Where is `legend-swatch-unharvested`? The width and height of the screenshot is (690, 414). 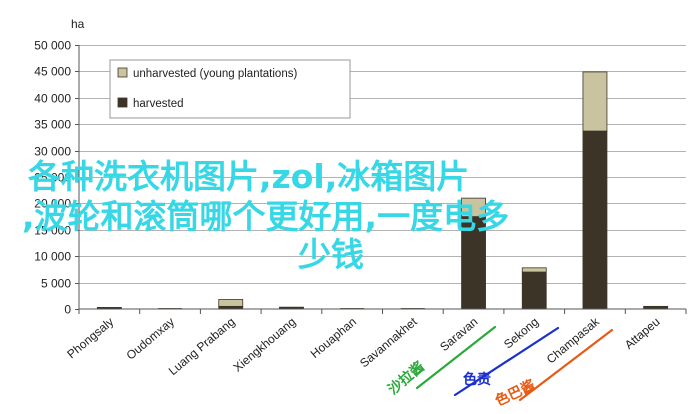 legend-swatch-unharvested is located at coordinates (122, 72).